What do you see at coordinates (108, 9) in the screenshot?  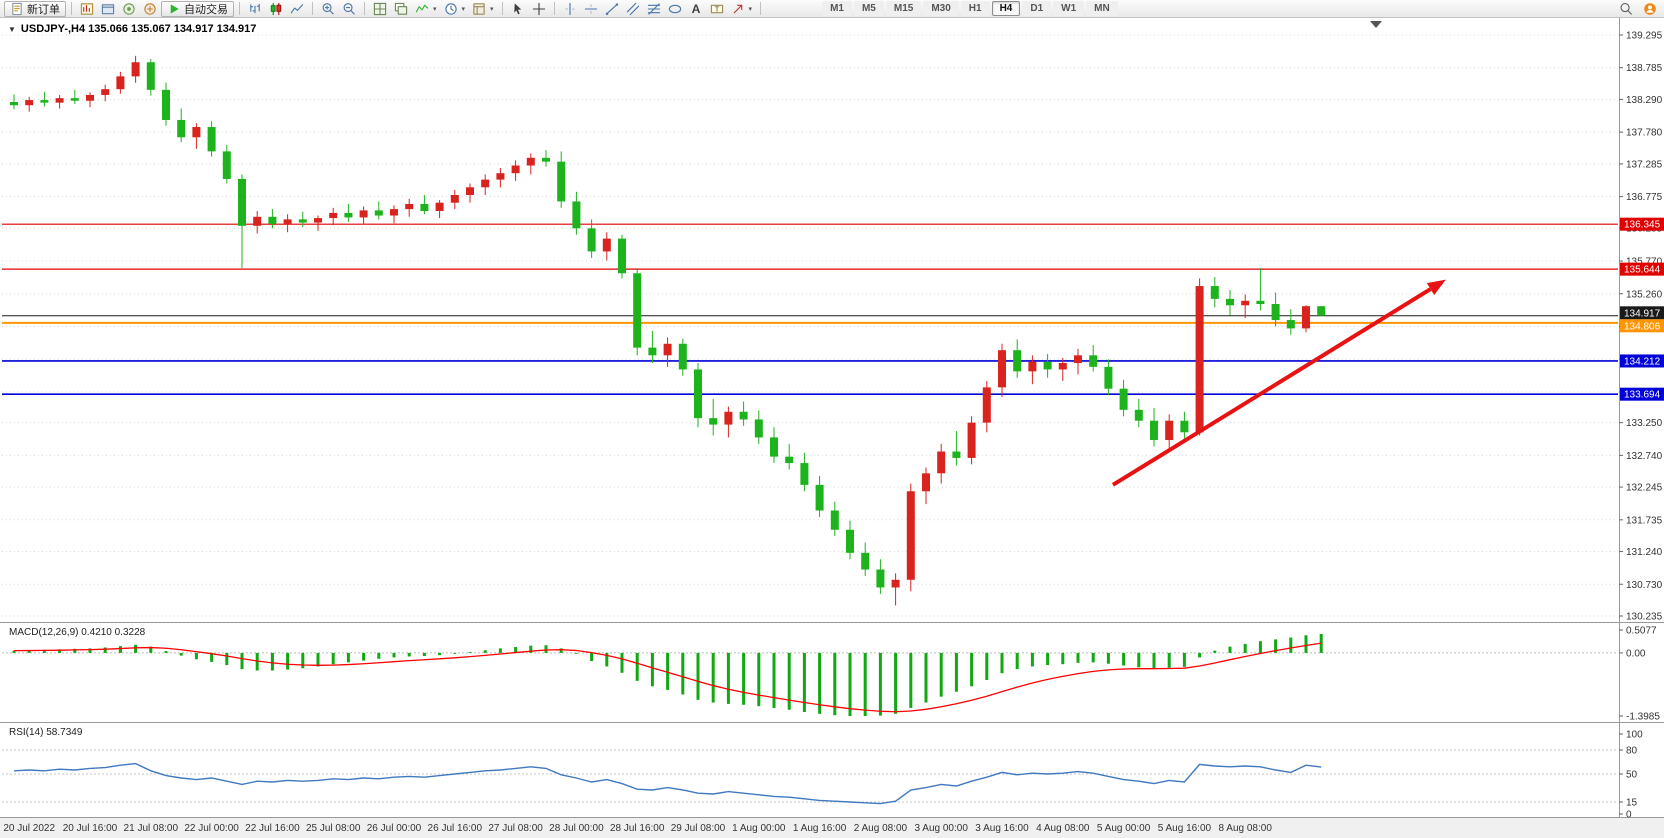 I see `profiles-button` at bounding box center [108, 9].